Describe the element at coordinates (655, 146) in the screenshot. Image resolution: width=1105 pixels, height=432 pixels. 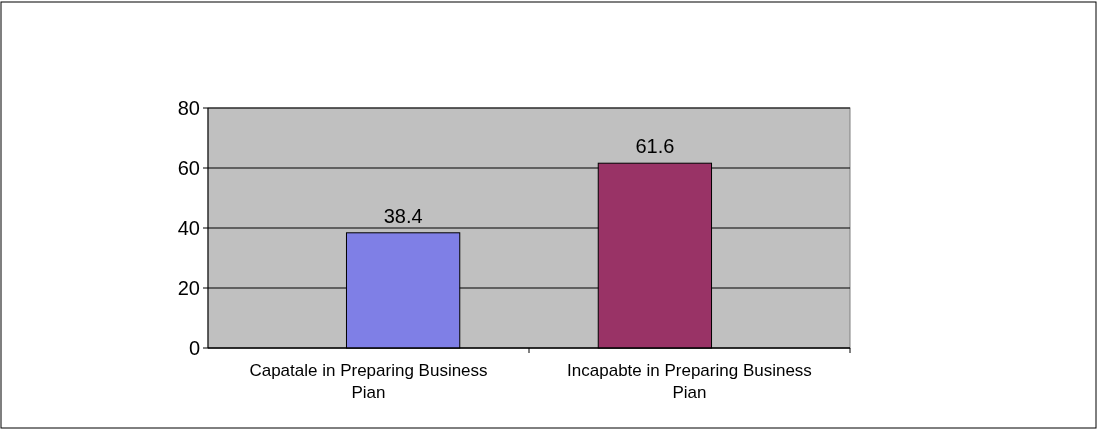
I see `data-label: 61.6` at that location.